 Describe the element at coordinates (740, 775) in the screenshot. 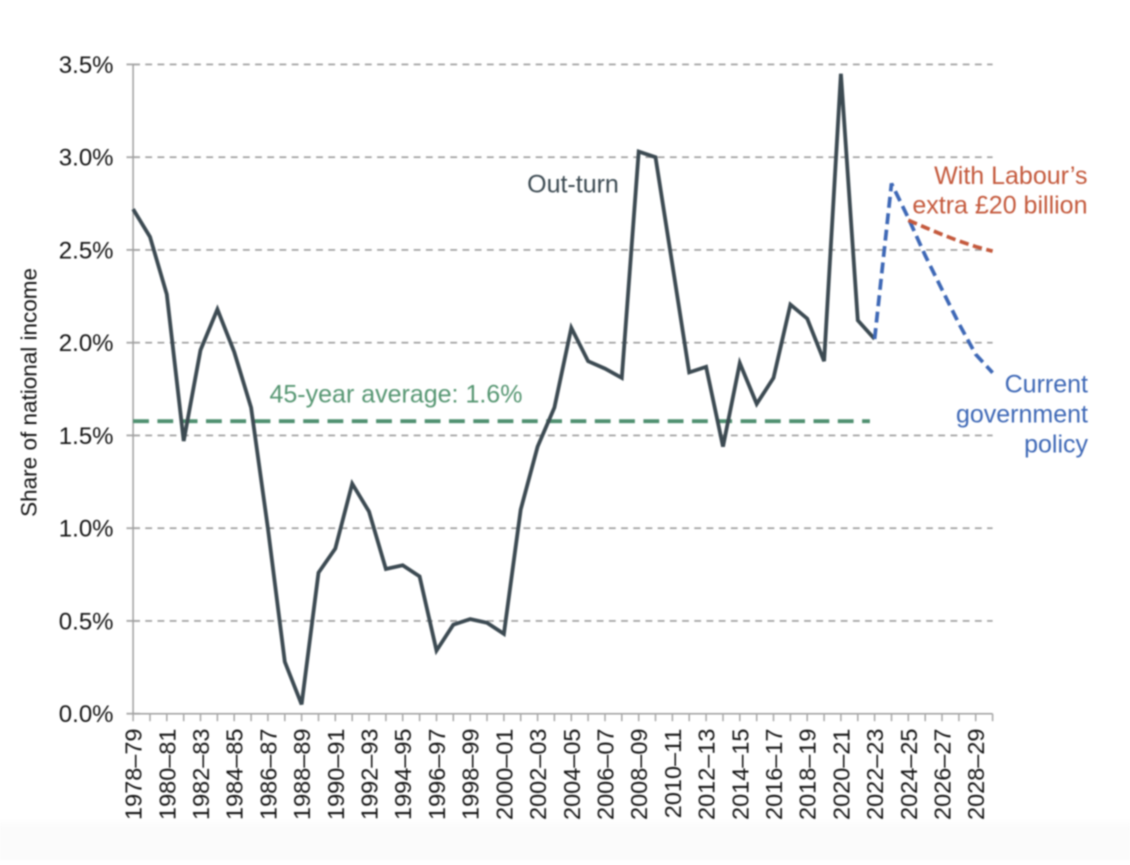

I see `svg-text: 2014–15` at that location.